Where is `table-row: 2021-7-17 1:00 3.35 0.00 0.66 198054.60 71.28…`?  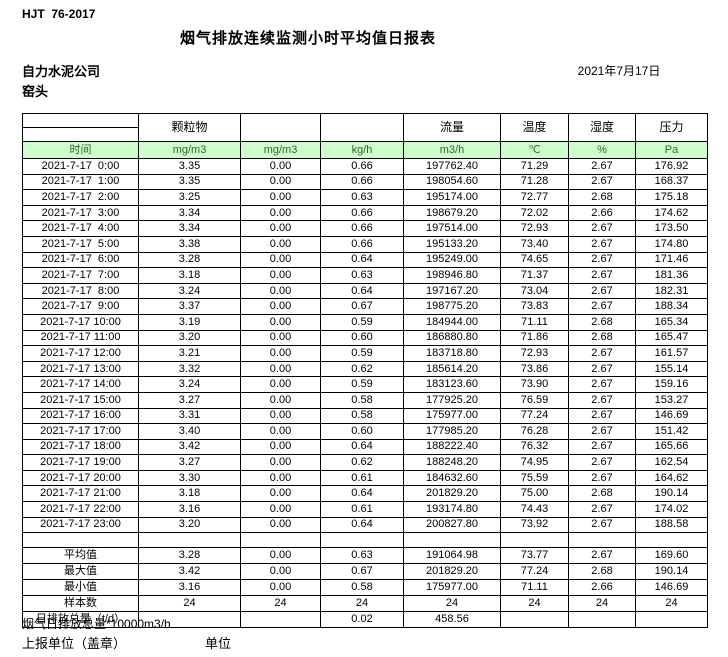 table-row: 2021-7-17 1:00 3.35 0.00 0.66 198054.60 71.28… is located at coordinates (365, 182).